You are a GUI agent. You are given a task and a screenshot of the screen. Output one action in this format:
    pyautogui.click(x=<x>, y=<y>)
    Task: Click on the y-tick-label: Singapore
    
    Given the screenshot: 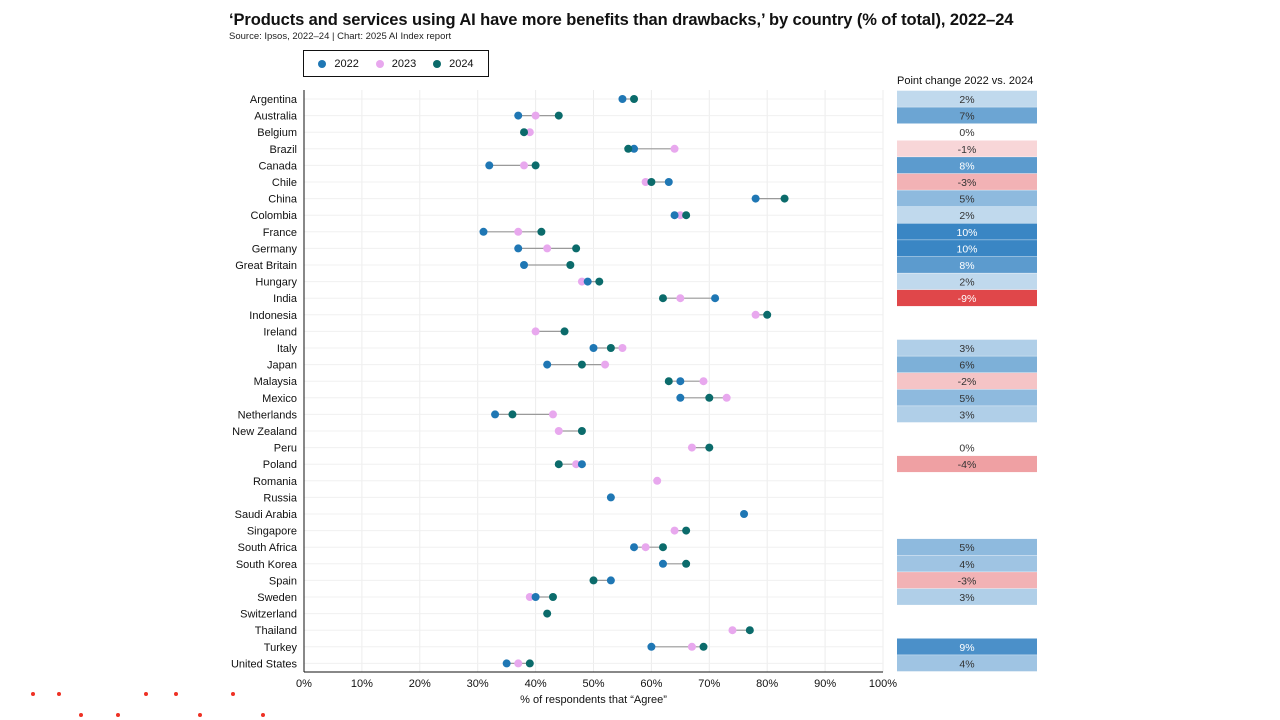 What is the action you would take?
    pyautogui.click(x=272, y=532)
    